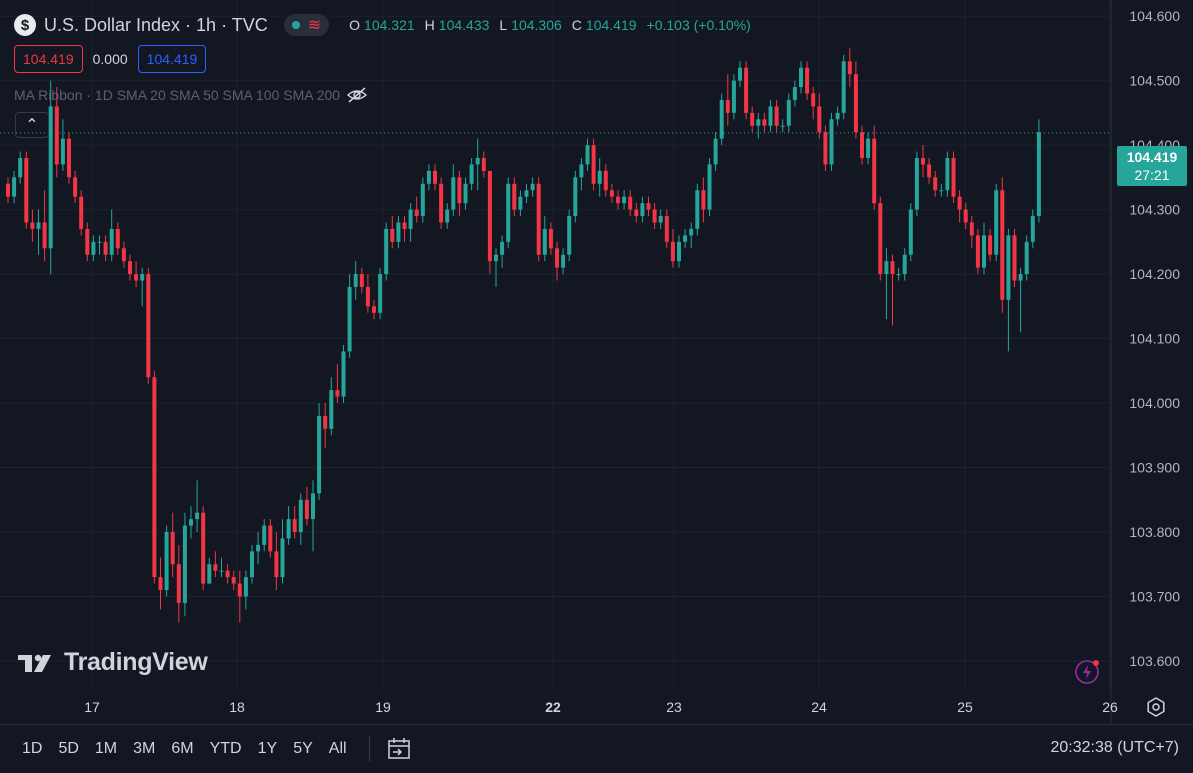 This screenshot has width=1193, height=773. What do you see at coordinates (92, 707) in the screenshot?
I see `time-tick-label: 17` at bounding box center [92, 707].